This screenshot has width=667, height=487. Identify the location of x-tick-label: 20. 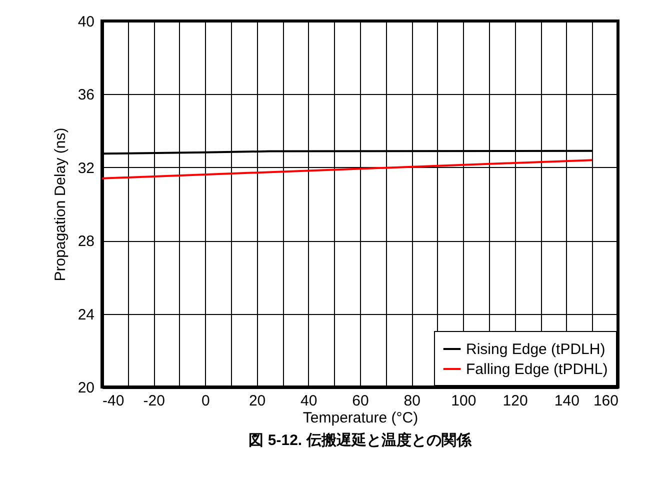
(257, 401).